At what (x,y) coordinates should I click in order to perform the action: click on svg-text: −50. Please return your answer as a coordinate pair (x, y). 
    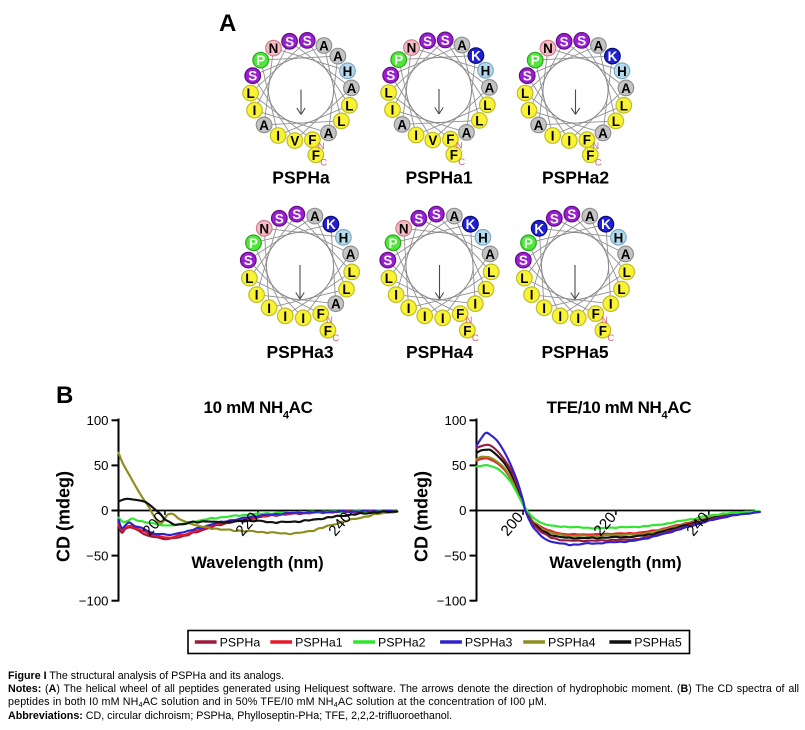
    Looking at the image, I should click on (97, 555).